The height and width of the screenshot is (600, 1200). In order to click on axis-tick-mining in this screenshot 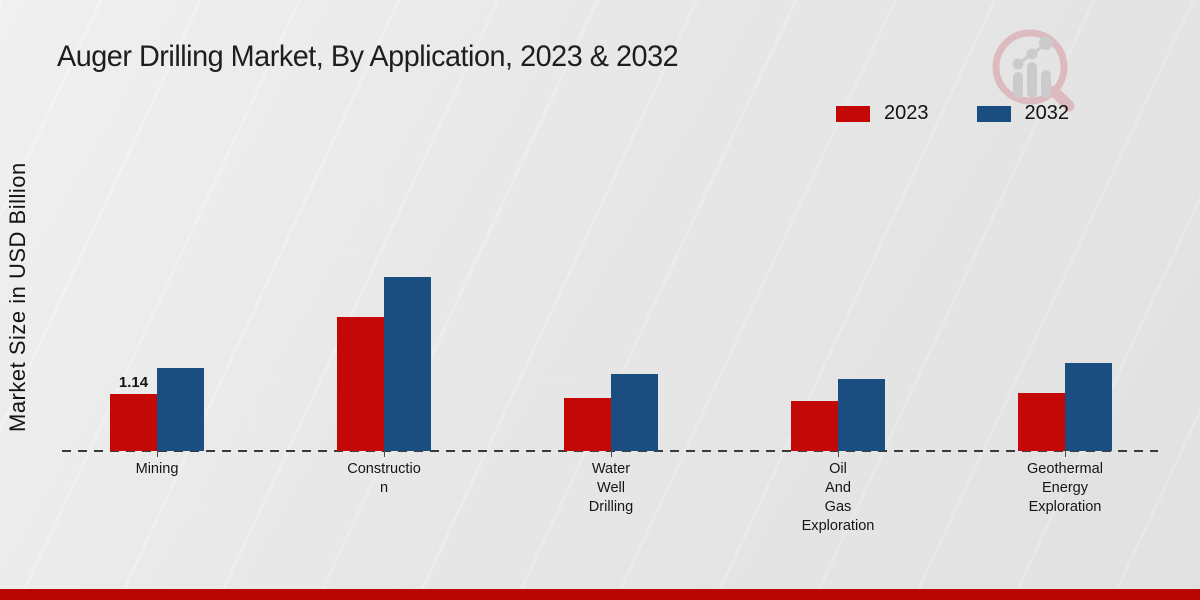, I will do `click(157, 454)`.